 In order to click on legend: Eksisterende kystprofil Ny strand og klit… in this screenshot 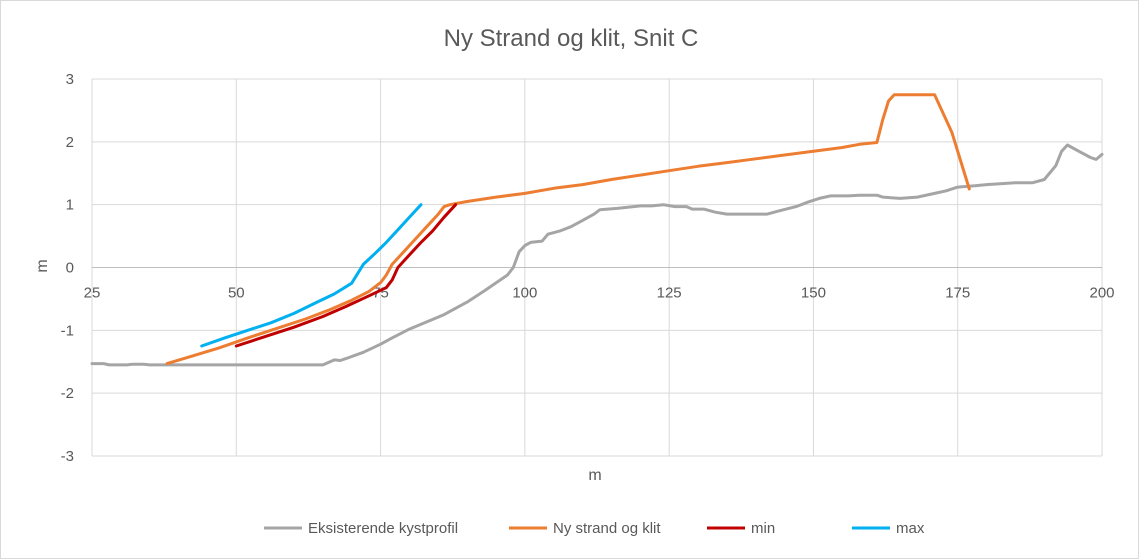, I will do `click(594, 528)`.